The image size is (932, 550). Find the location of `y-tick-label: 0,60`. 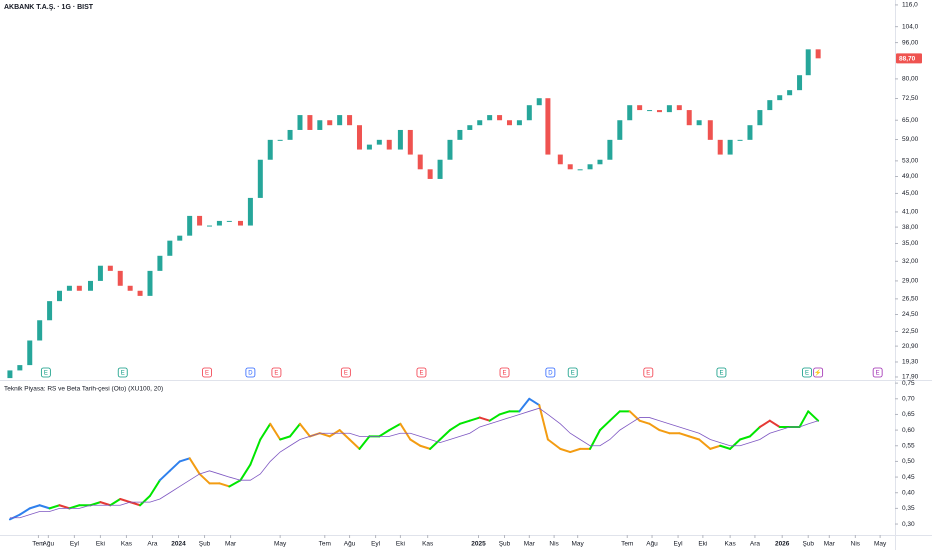

y-tick-label: 0,60 is located at coordinates (908, 430).